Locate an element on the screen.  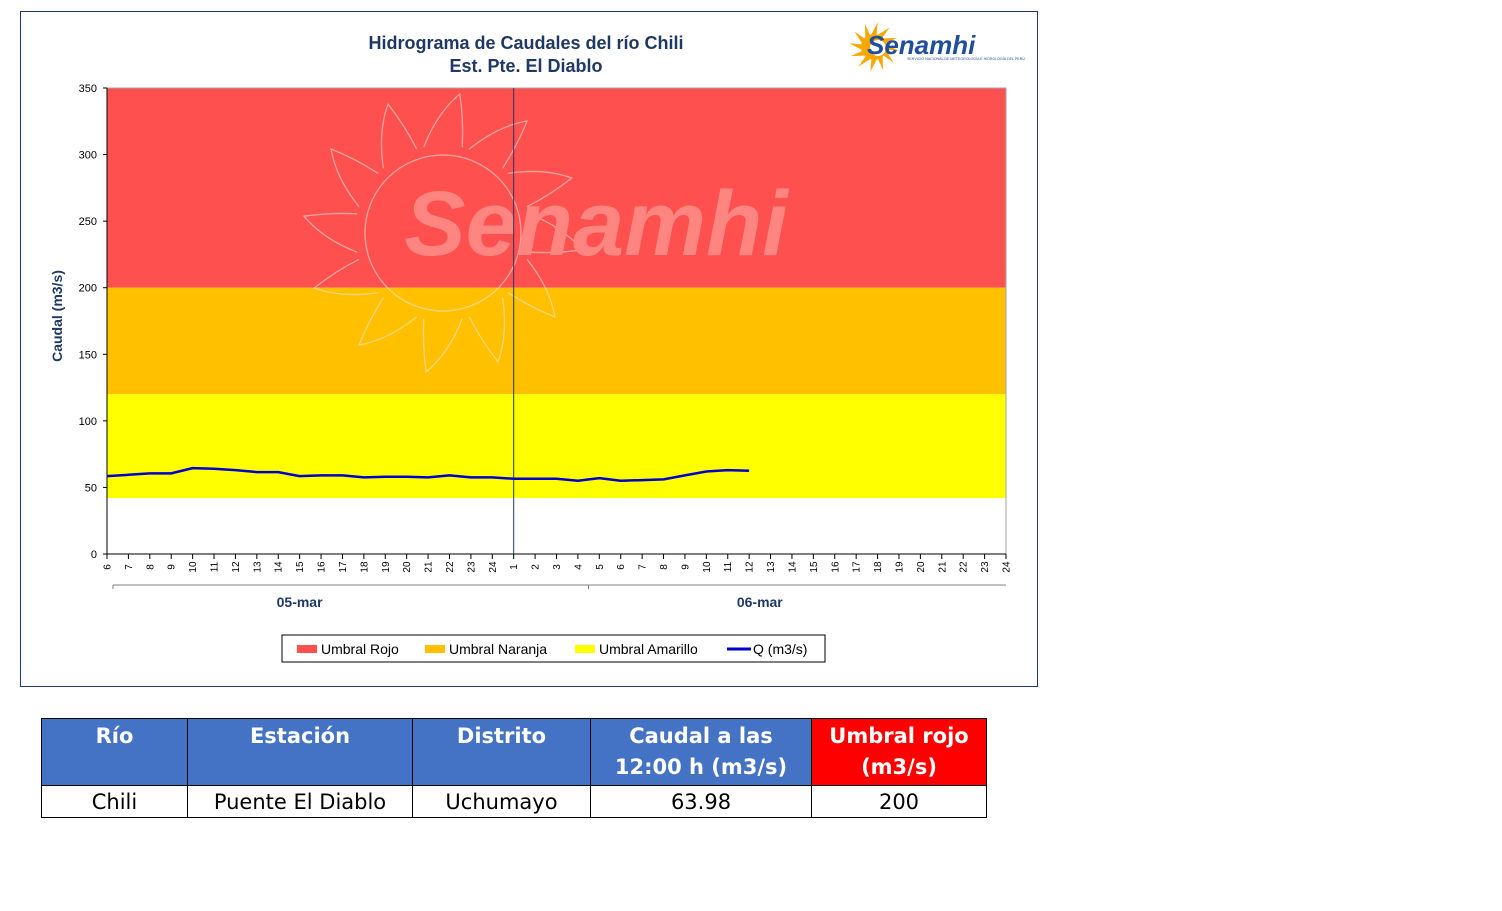
date-group-label: 05-mar is located at coordinates (300, 602).